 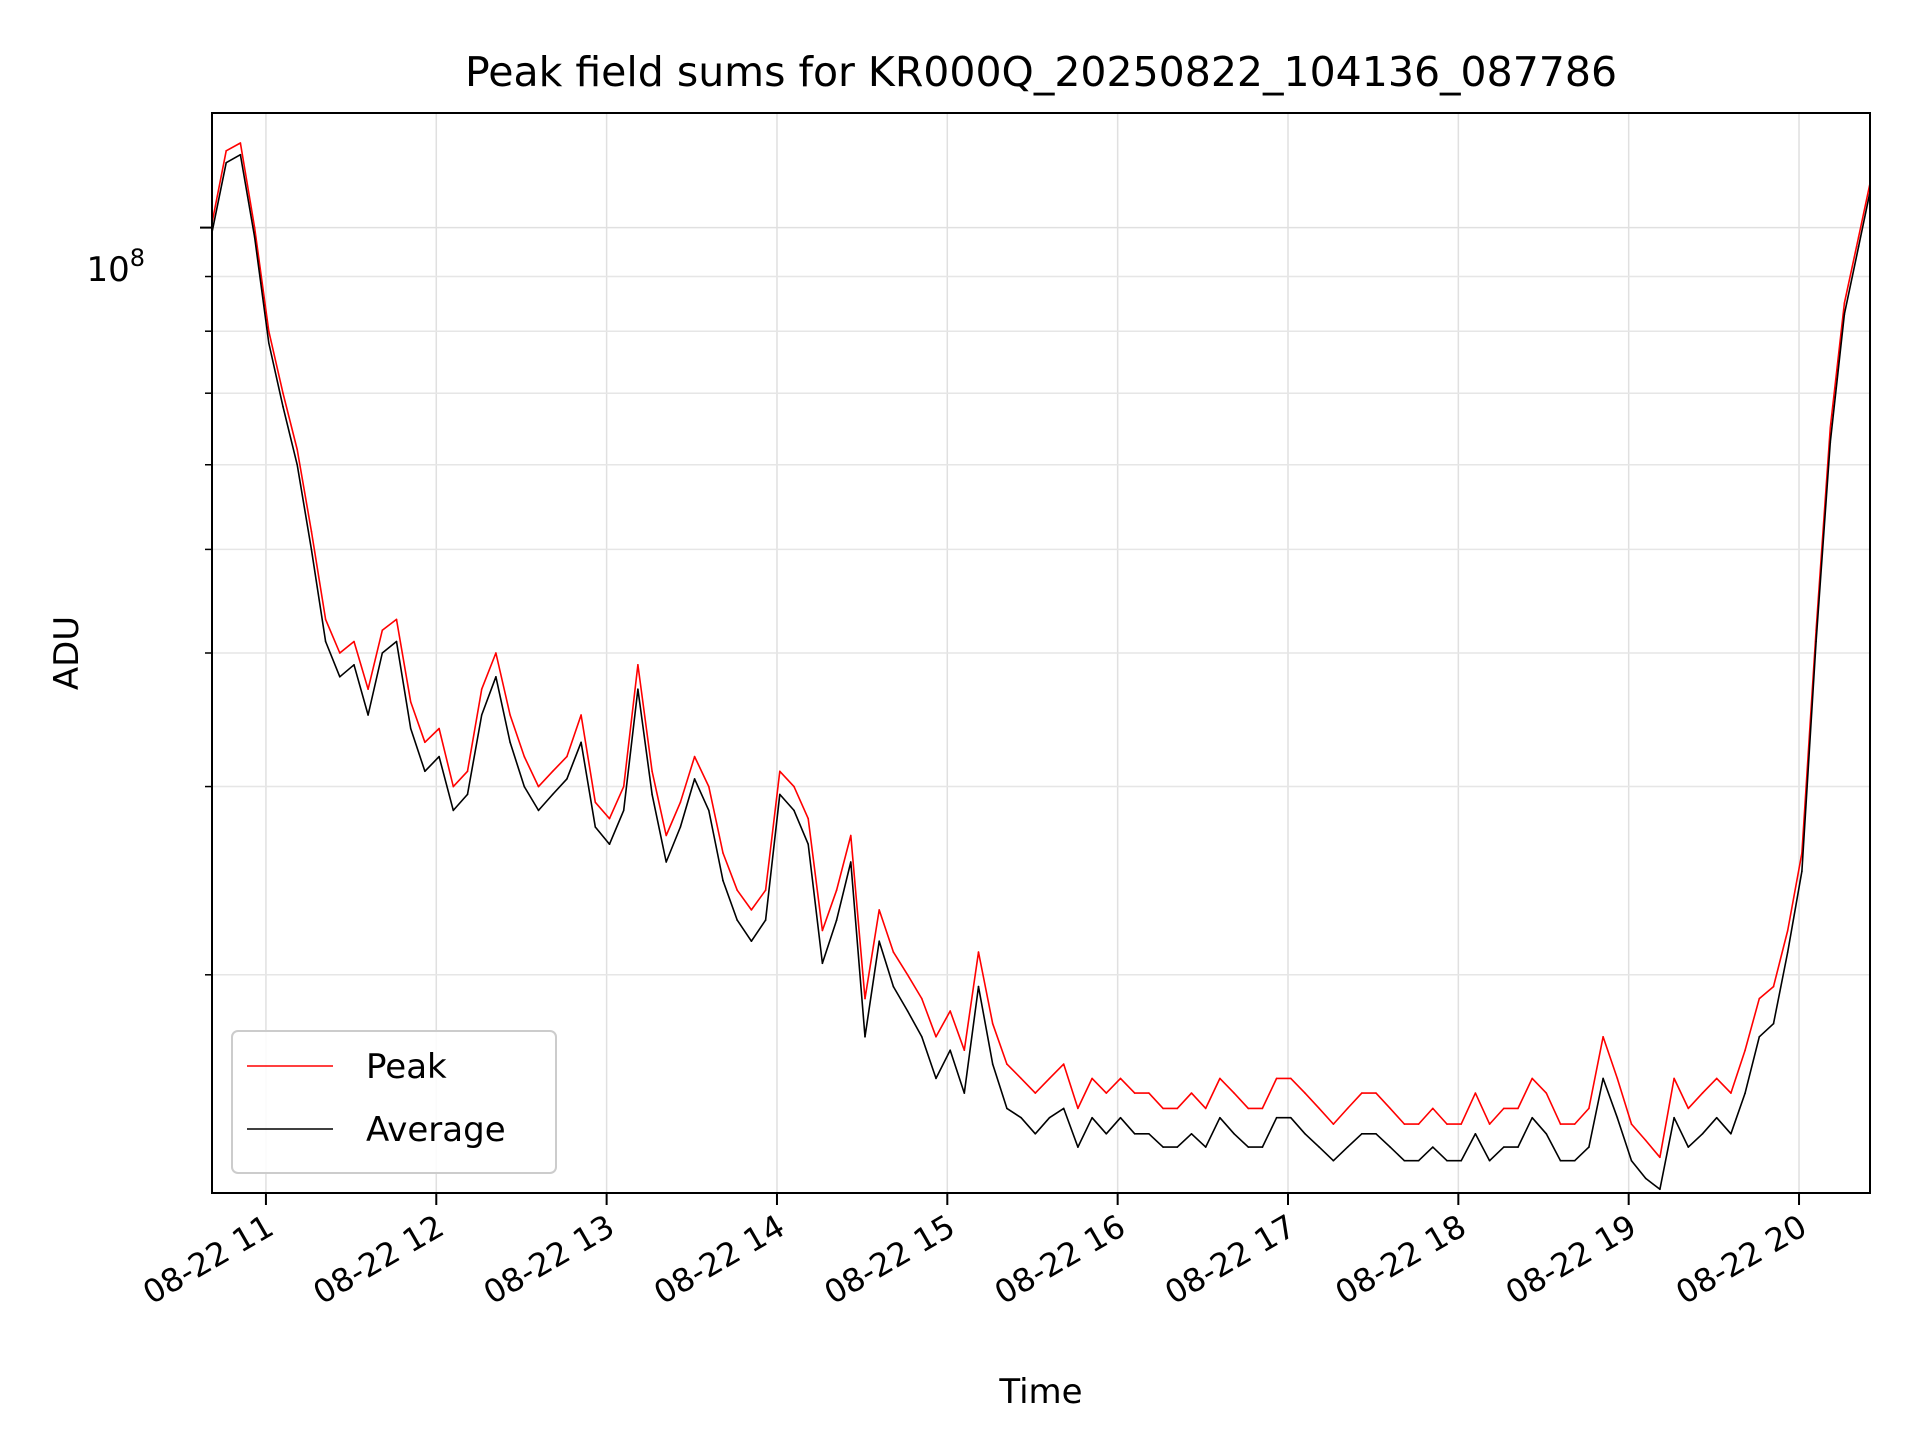 I want to click on y-major-tick-label: 108, so click(x=115, y=267).